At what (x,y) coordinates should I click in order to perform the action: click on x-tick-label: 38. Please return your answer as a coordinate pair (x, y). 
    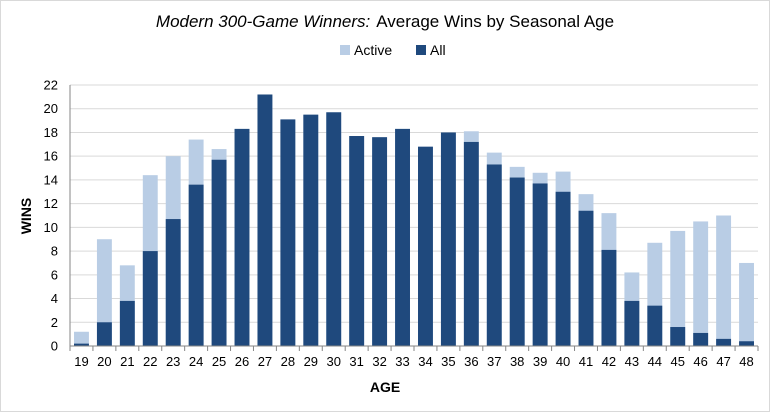
    Looking at the image, I should click on (517, 361).